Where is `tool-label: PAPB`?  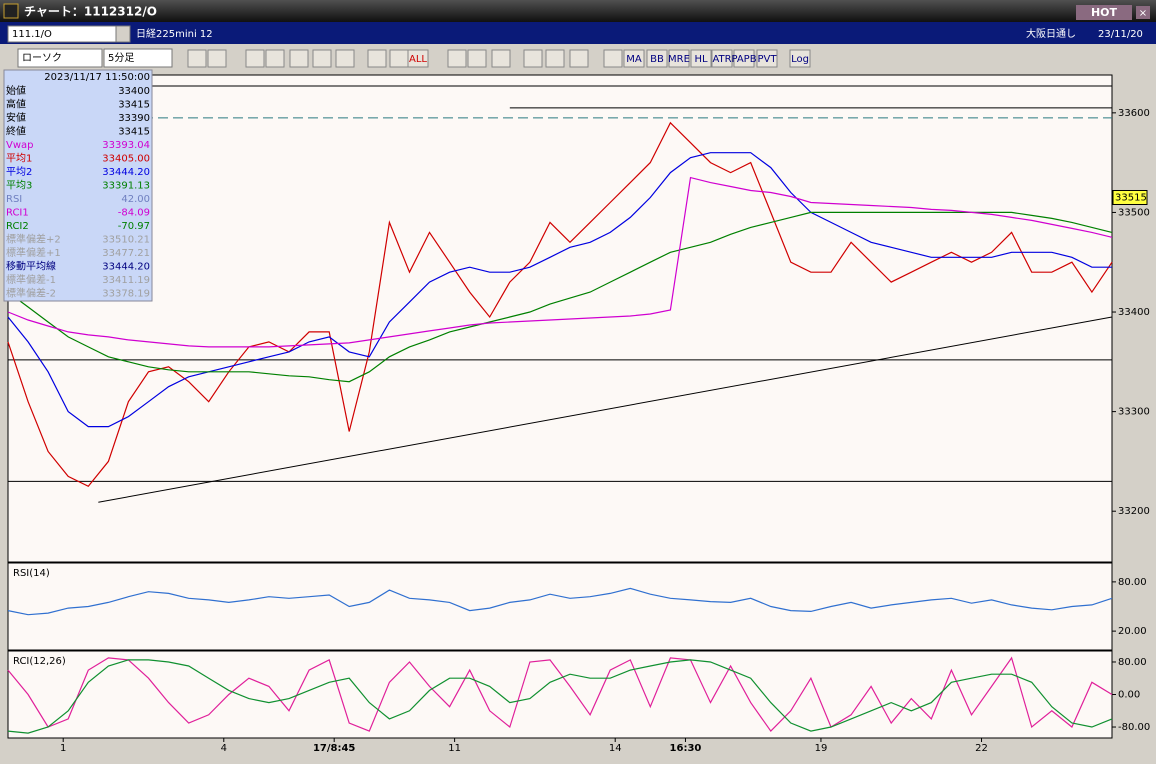
tool-label: PAPB is located at coordinates (743, 59).